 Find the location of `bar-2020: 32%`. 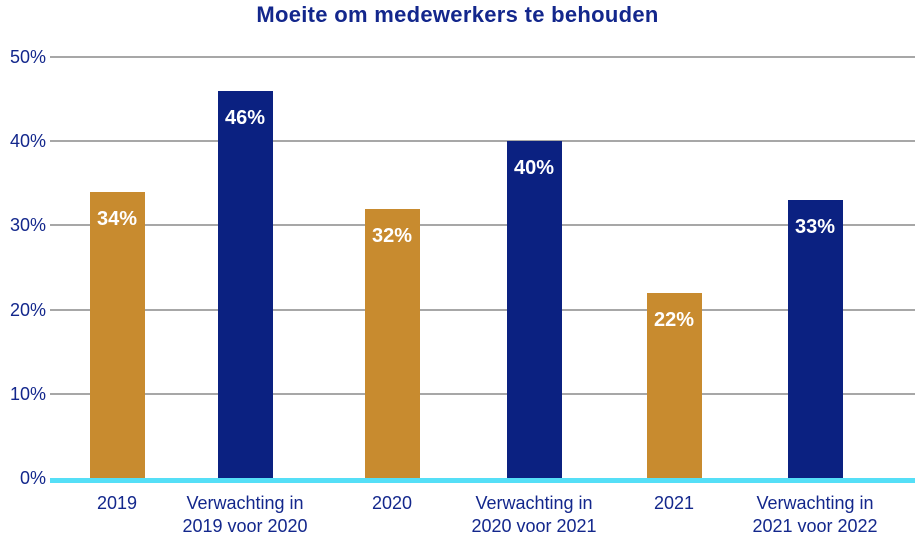

bar-2020: 32% is located at coordinates (392, 343).